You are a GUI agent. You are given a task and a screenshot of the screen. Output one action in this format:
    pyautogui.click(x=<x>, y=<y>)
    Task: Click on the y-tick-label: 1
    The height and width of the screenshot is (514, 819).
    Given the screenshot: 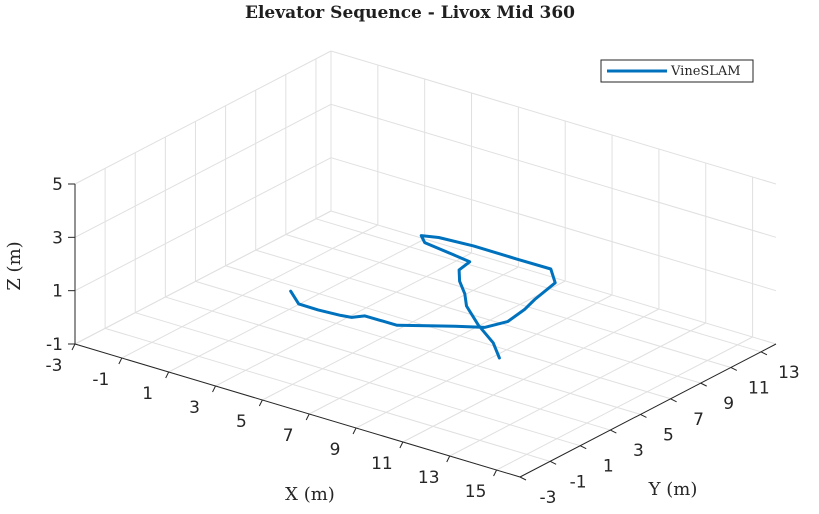 What is the action you would take?
    pyautogui.click(x=608, y=467)
    